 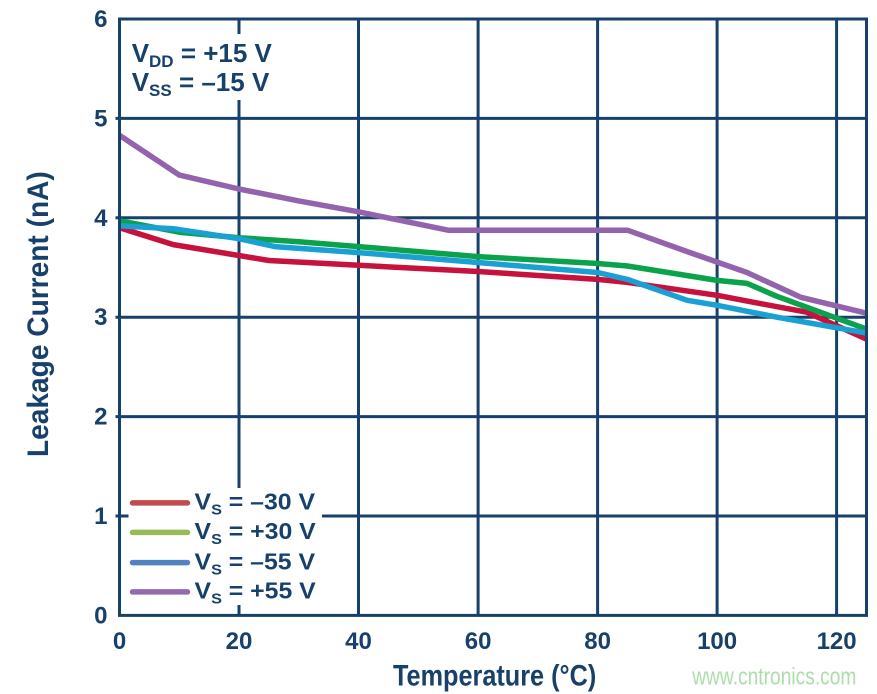 I want to click on svg-text: 3, so click(x=100, y=317).